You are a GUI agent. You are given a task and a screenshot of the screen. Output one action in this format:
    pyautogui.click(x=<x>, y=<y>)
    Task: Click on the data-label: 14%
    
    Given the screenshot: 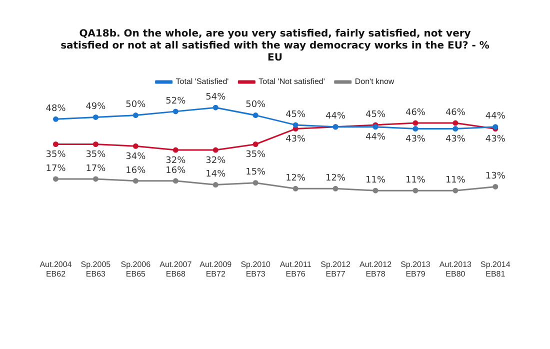 What is the action you would take?
    pyautogui.click(x=216, y=175)
    